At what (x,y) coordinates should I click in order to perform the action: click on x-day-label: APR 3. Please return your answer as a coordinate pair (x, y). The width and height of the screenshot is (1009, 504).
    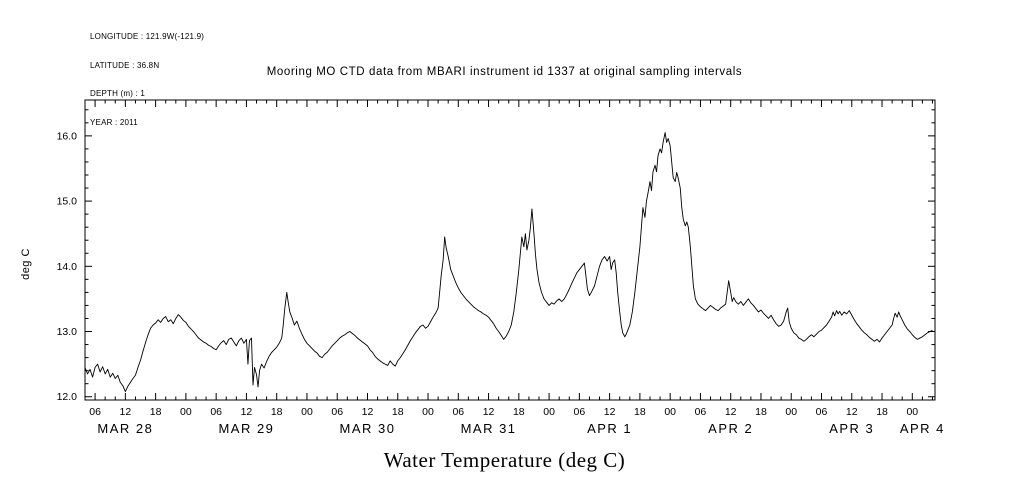
    Looking at the image, I should click on (851, 428).